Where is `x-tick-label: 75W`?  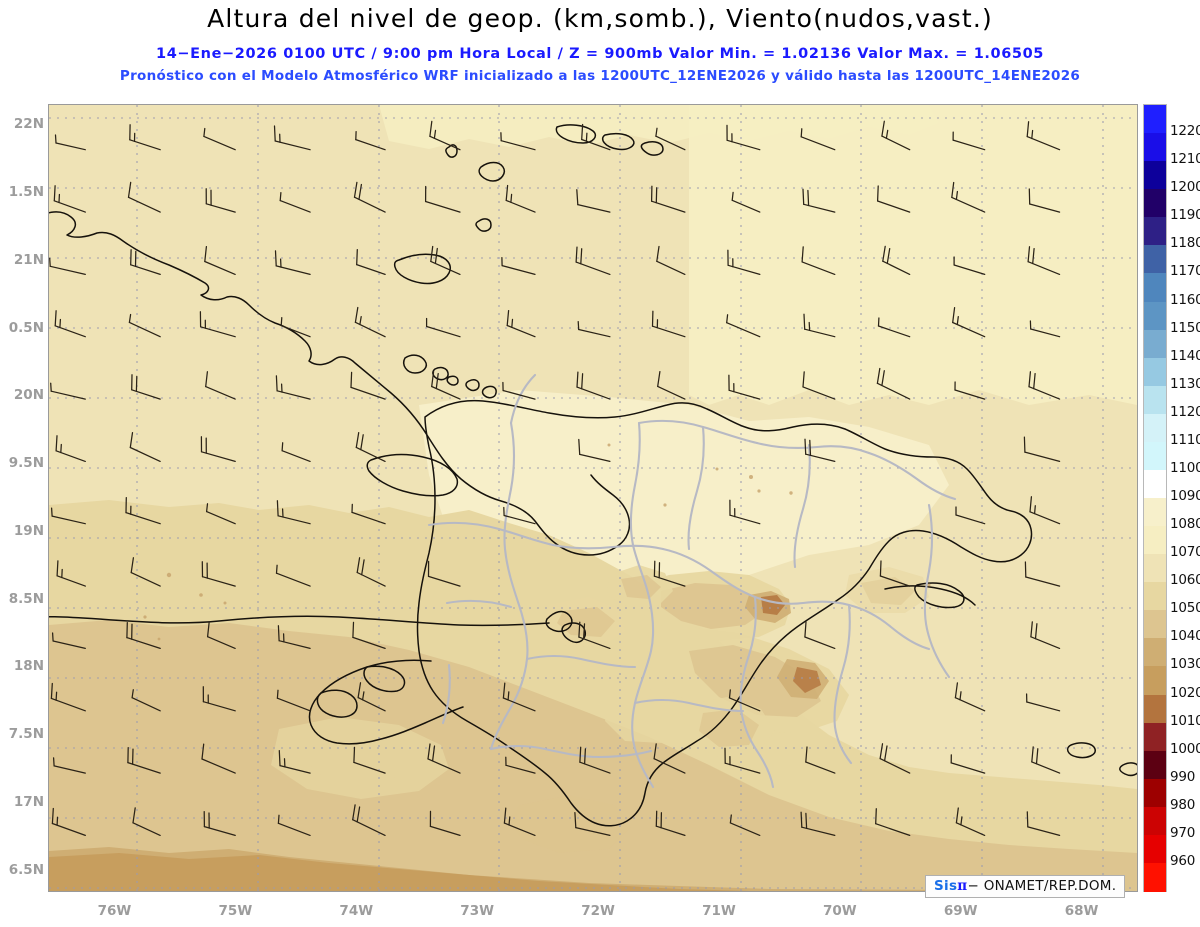
x-tick-label: 75W is located at coordinates (235, 911).